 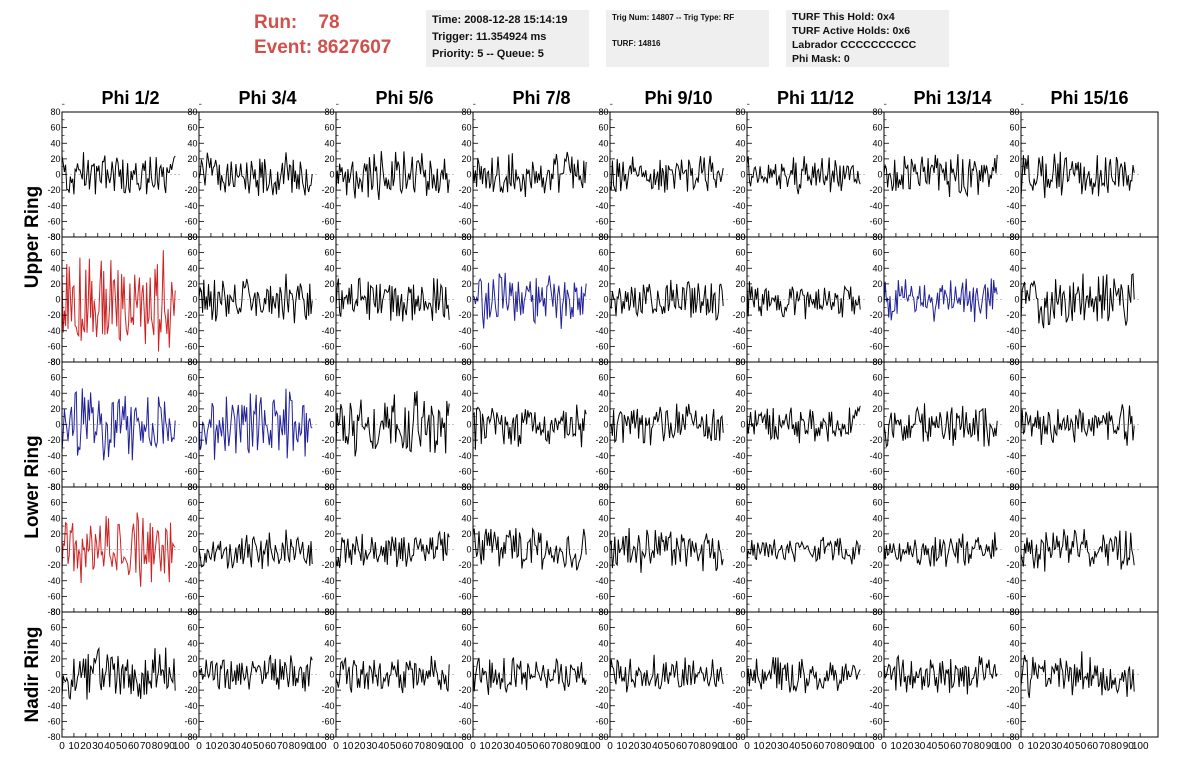 I want to click on column-title-3: Phi 5/6, so click(x=404, y=98).